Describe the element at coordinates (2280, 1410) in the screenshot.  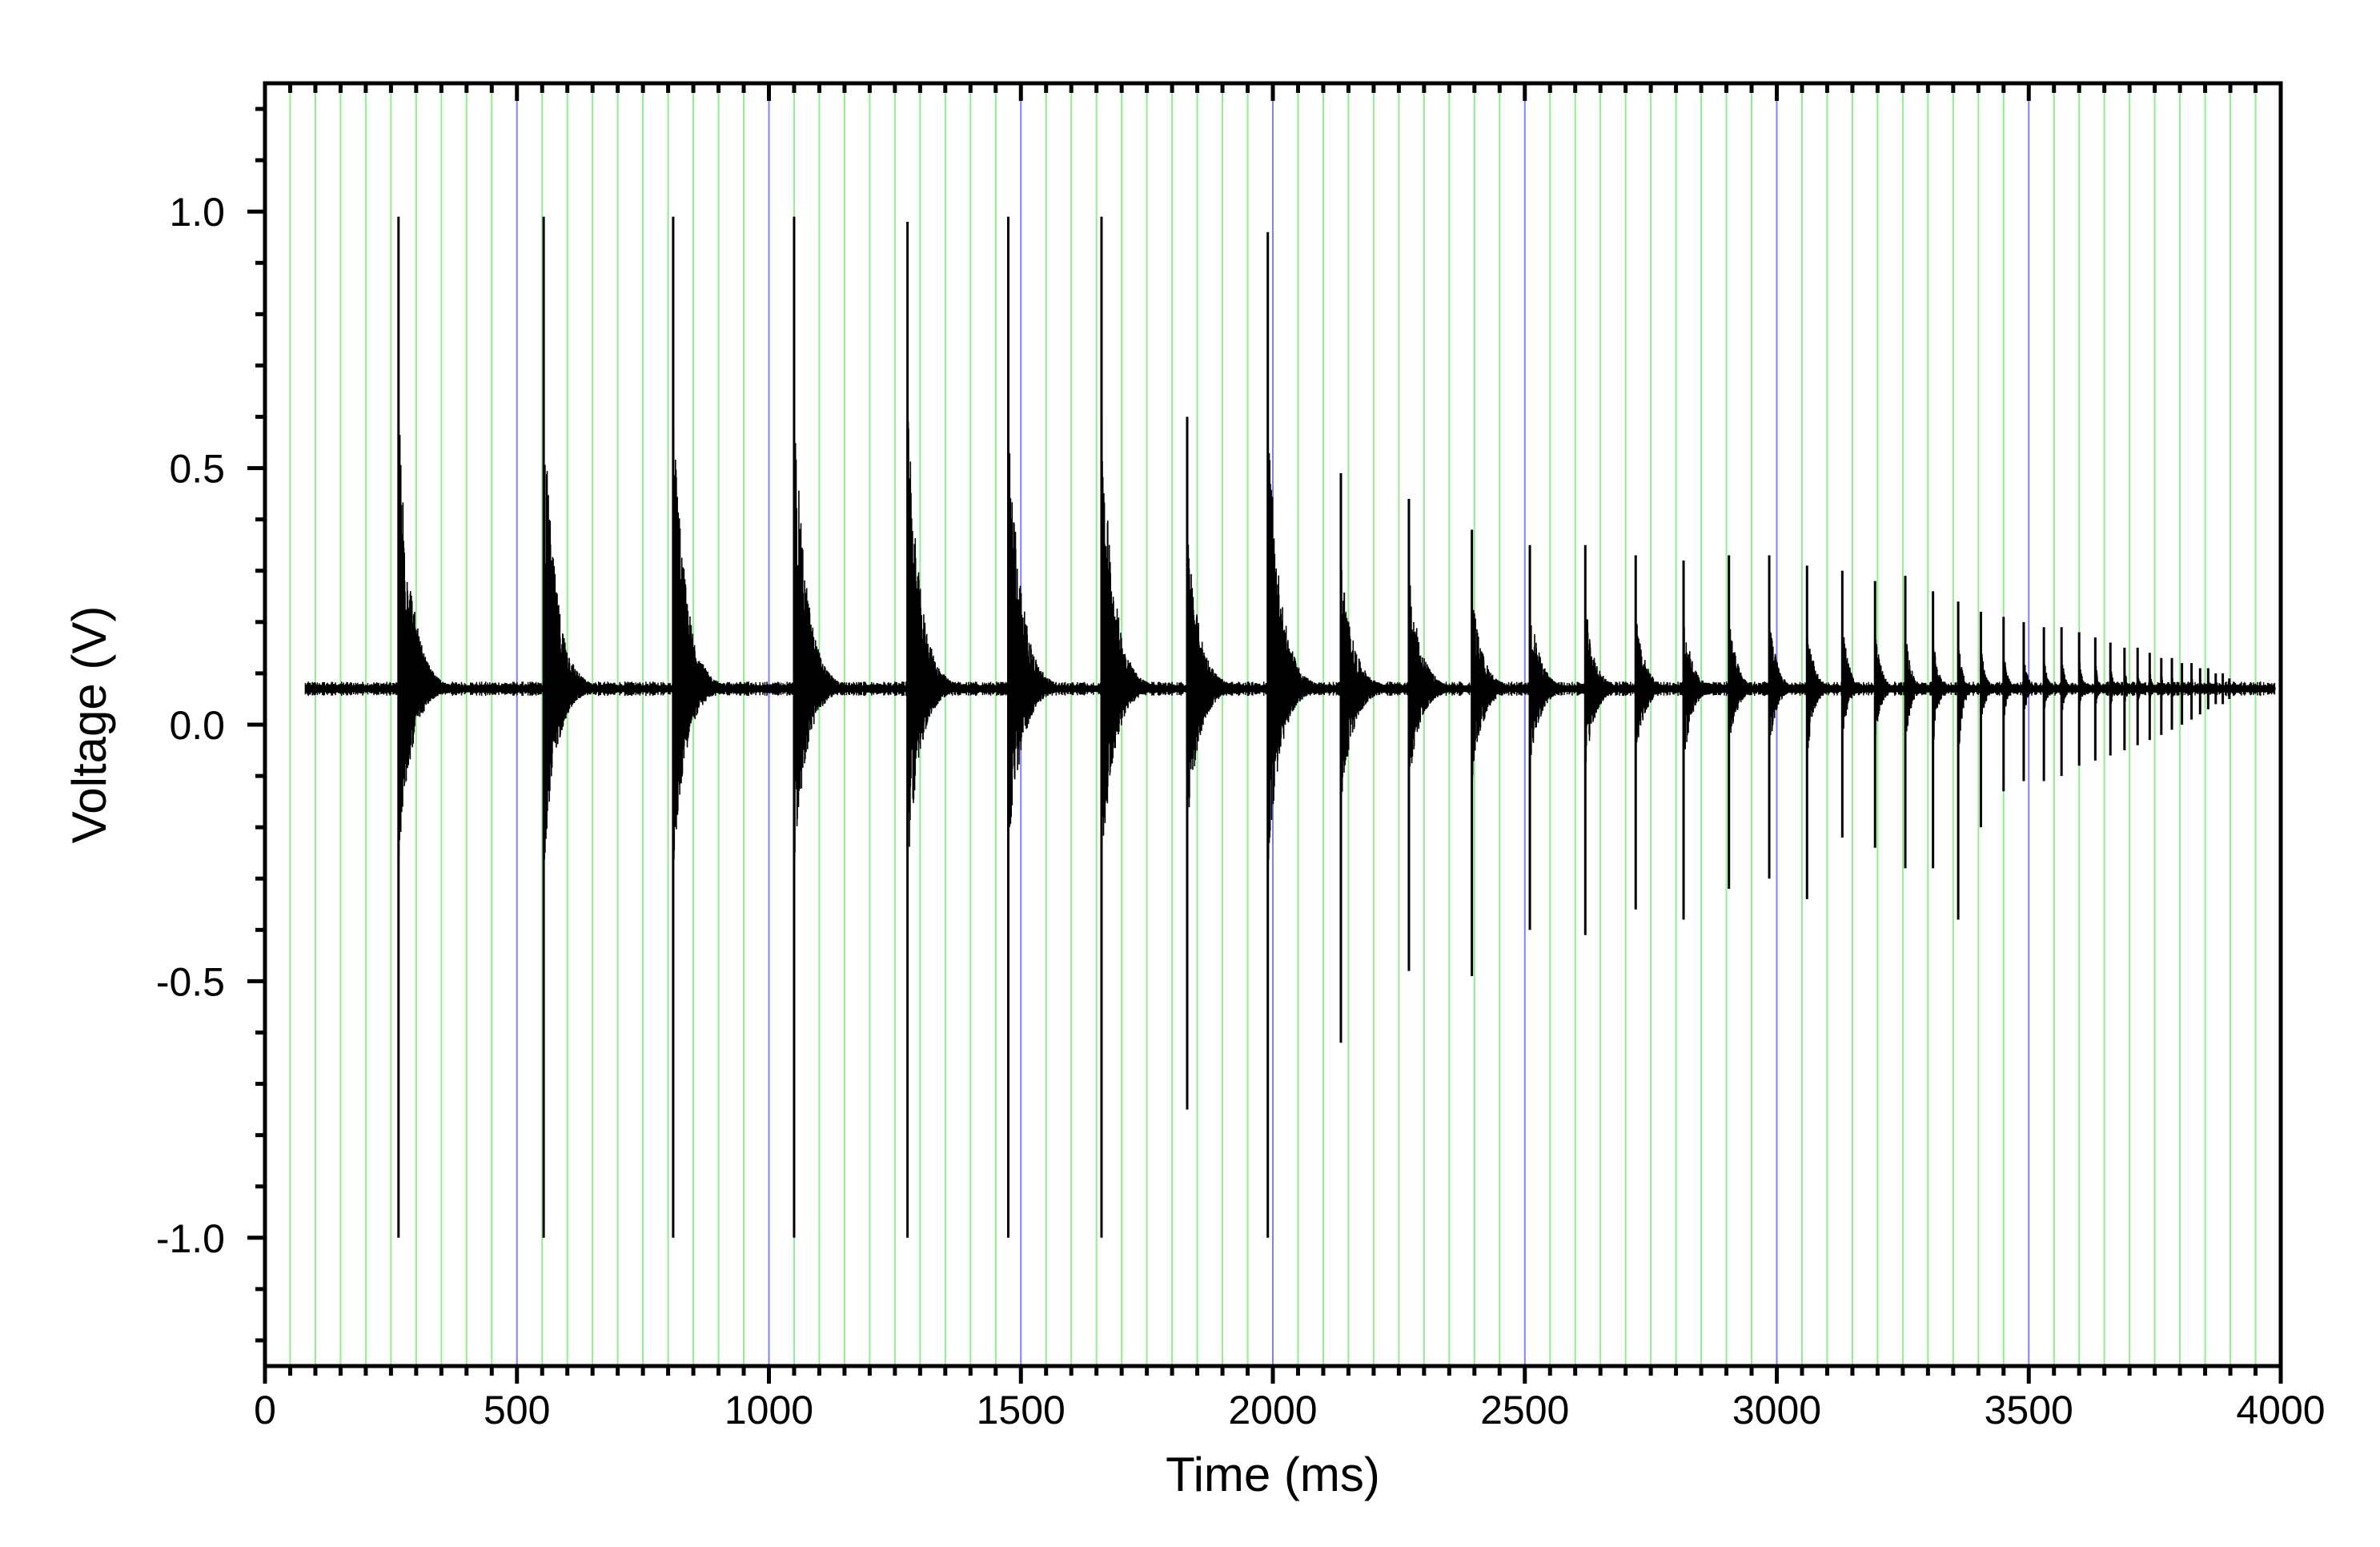
I see `x-tick-label: 4000` at that location.